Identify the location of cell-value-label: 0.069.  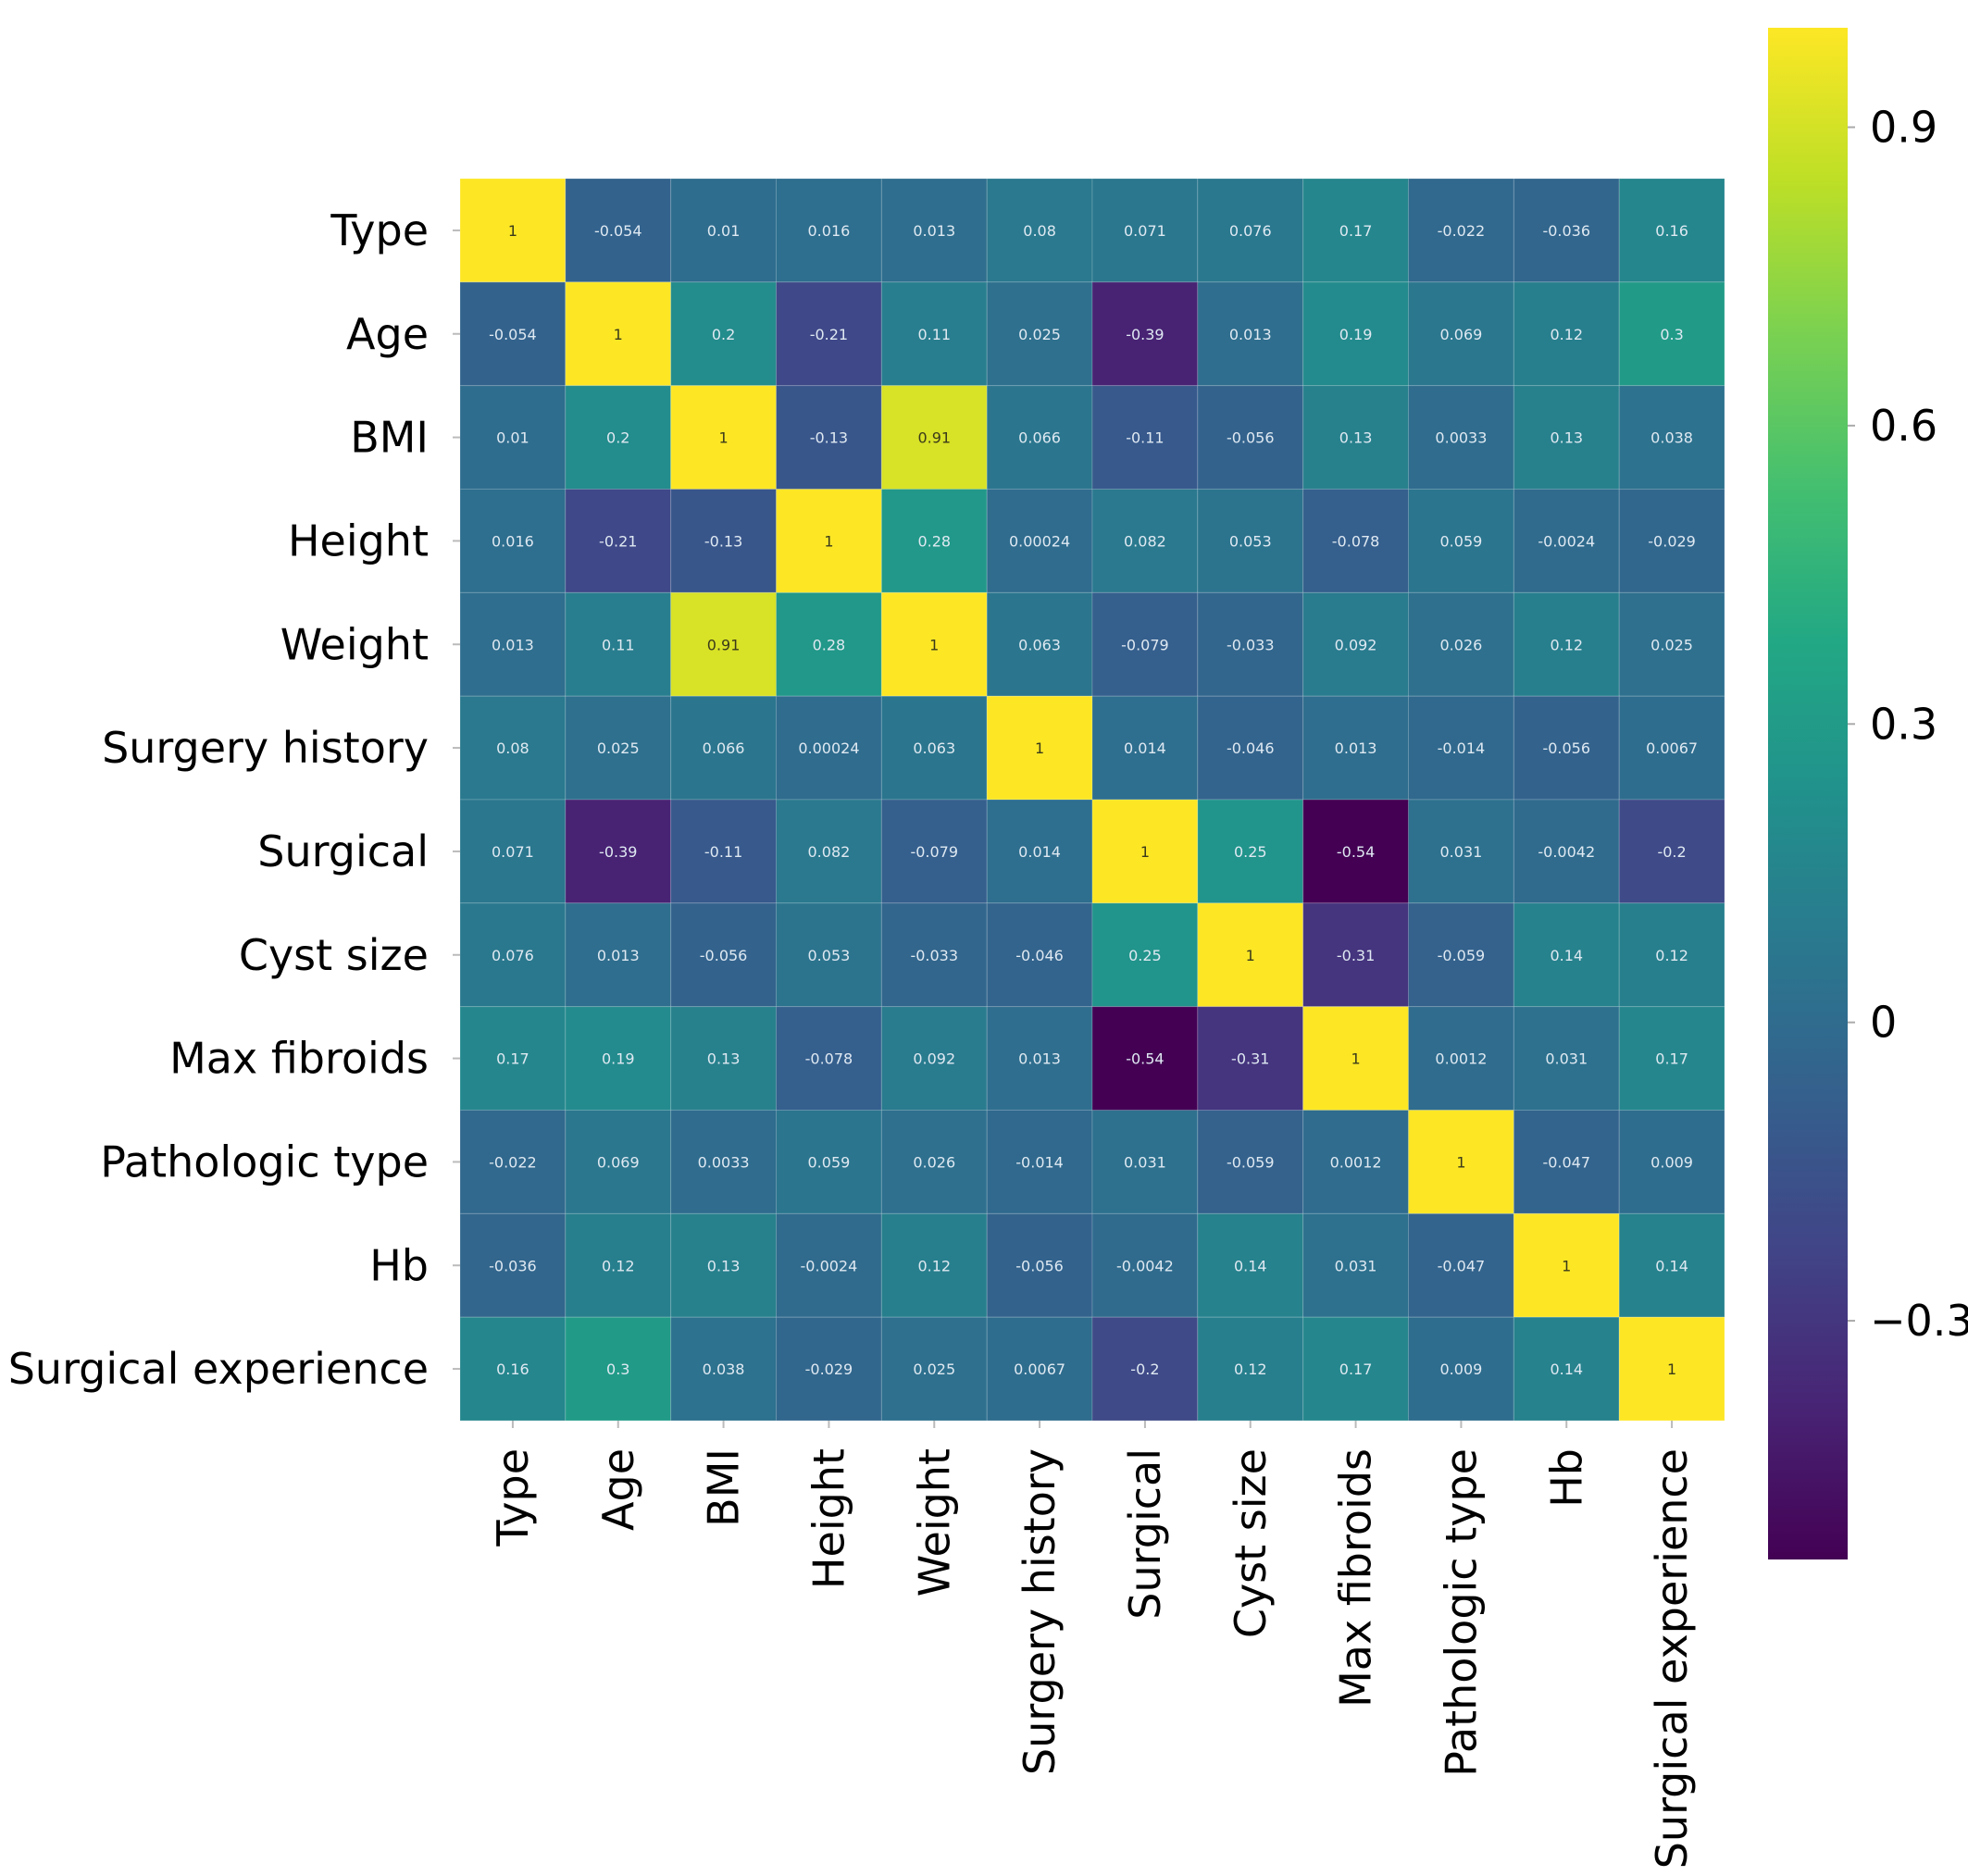
(1461, 334).